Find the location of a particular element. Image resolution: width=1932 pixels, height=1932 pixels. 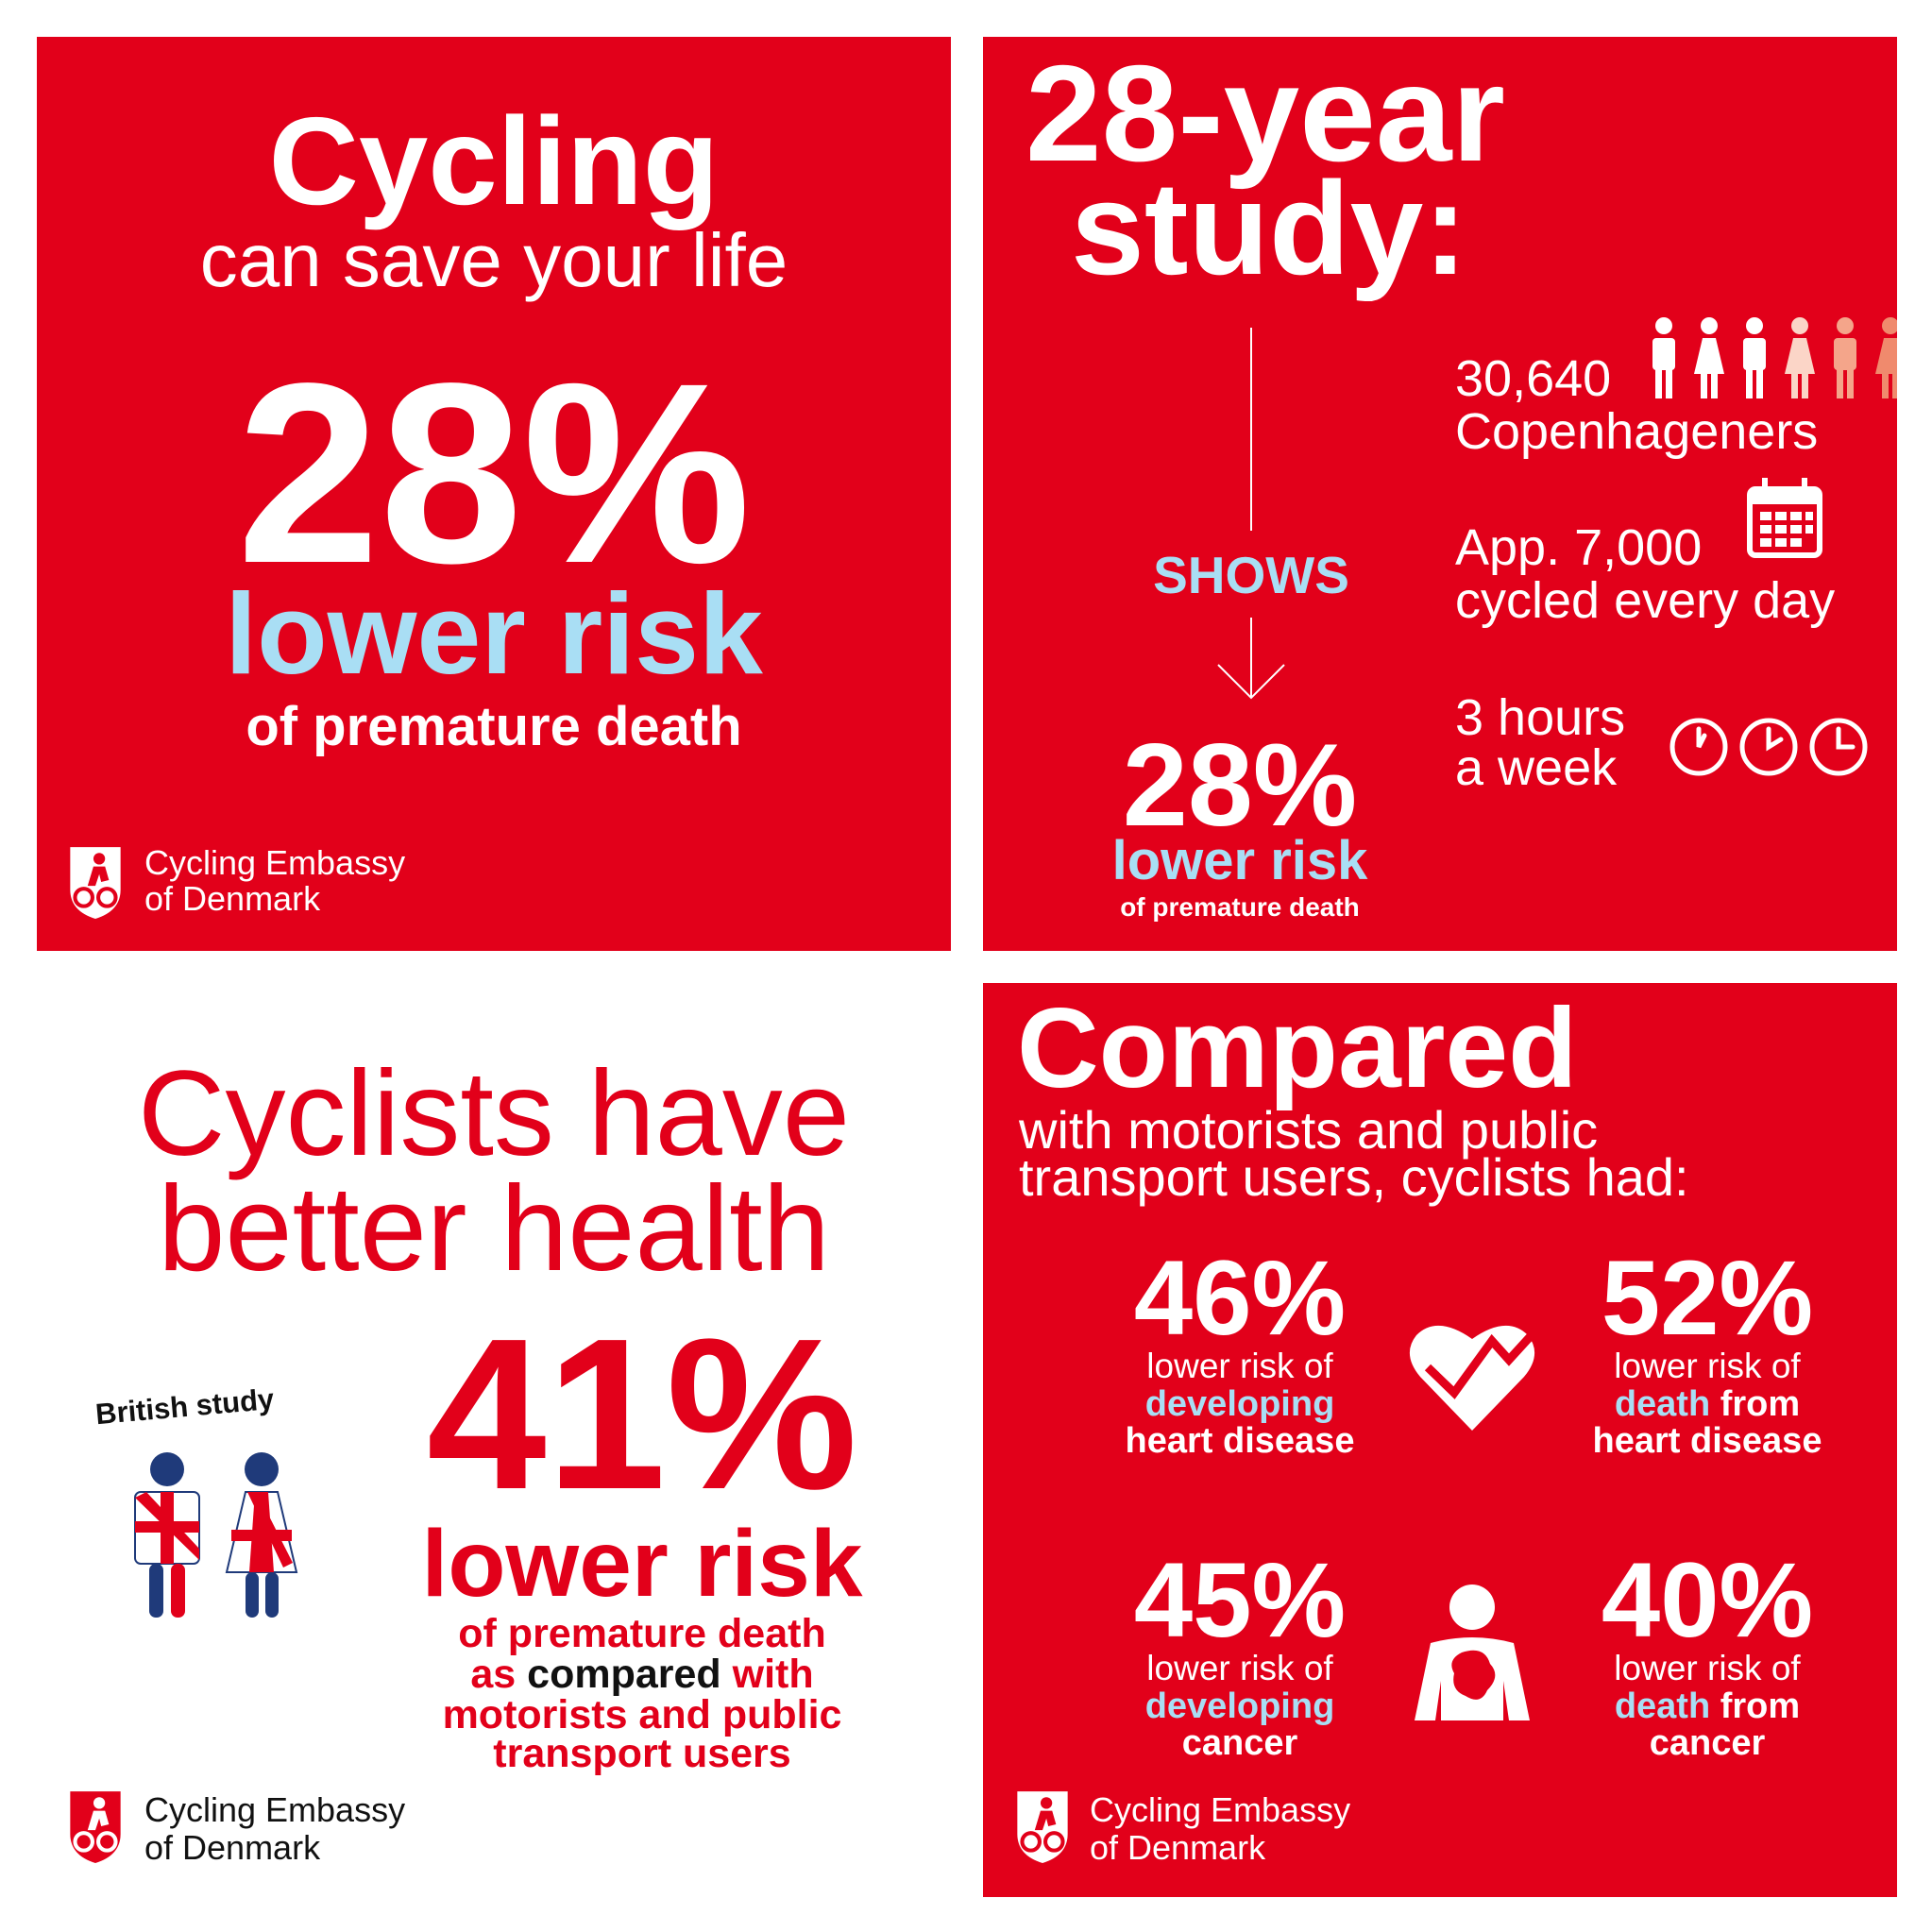

fact: 3 hours is located at coordinates (1540, 717).